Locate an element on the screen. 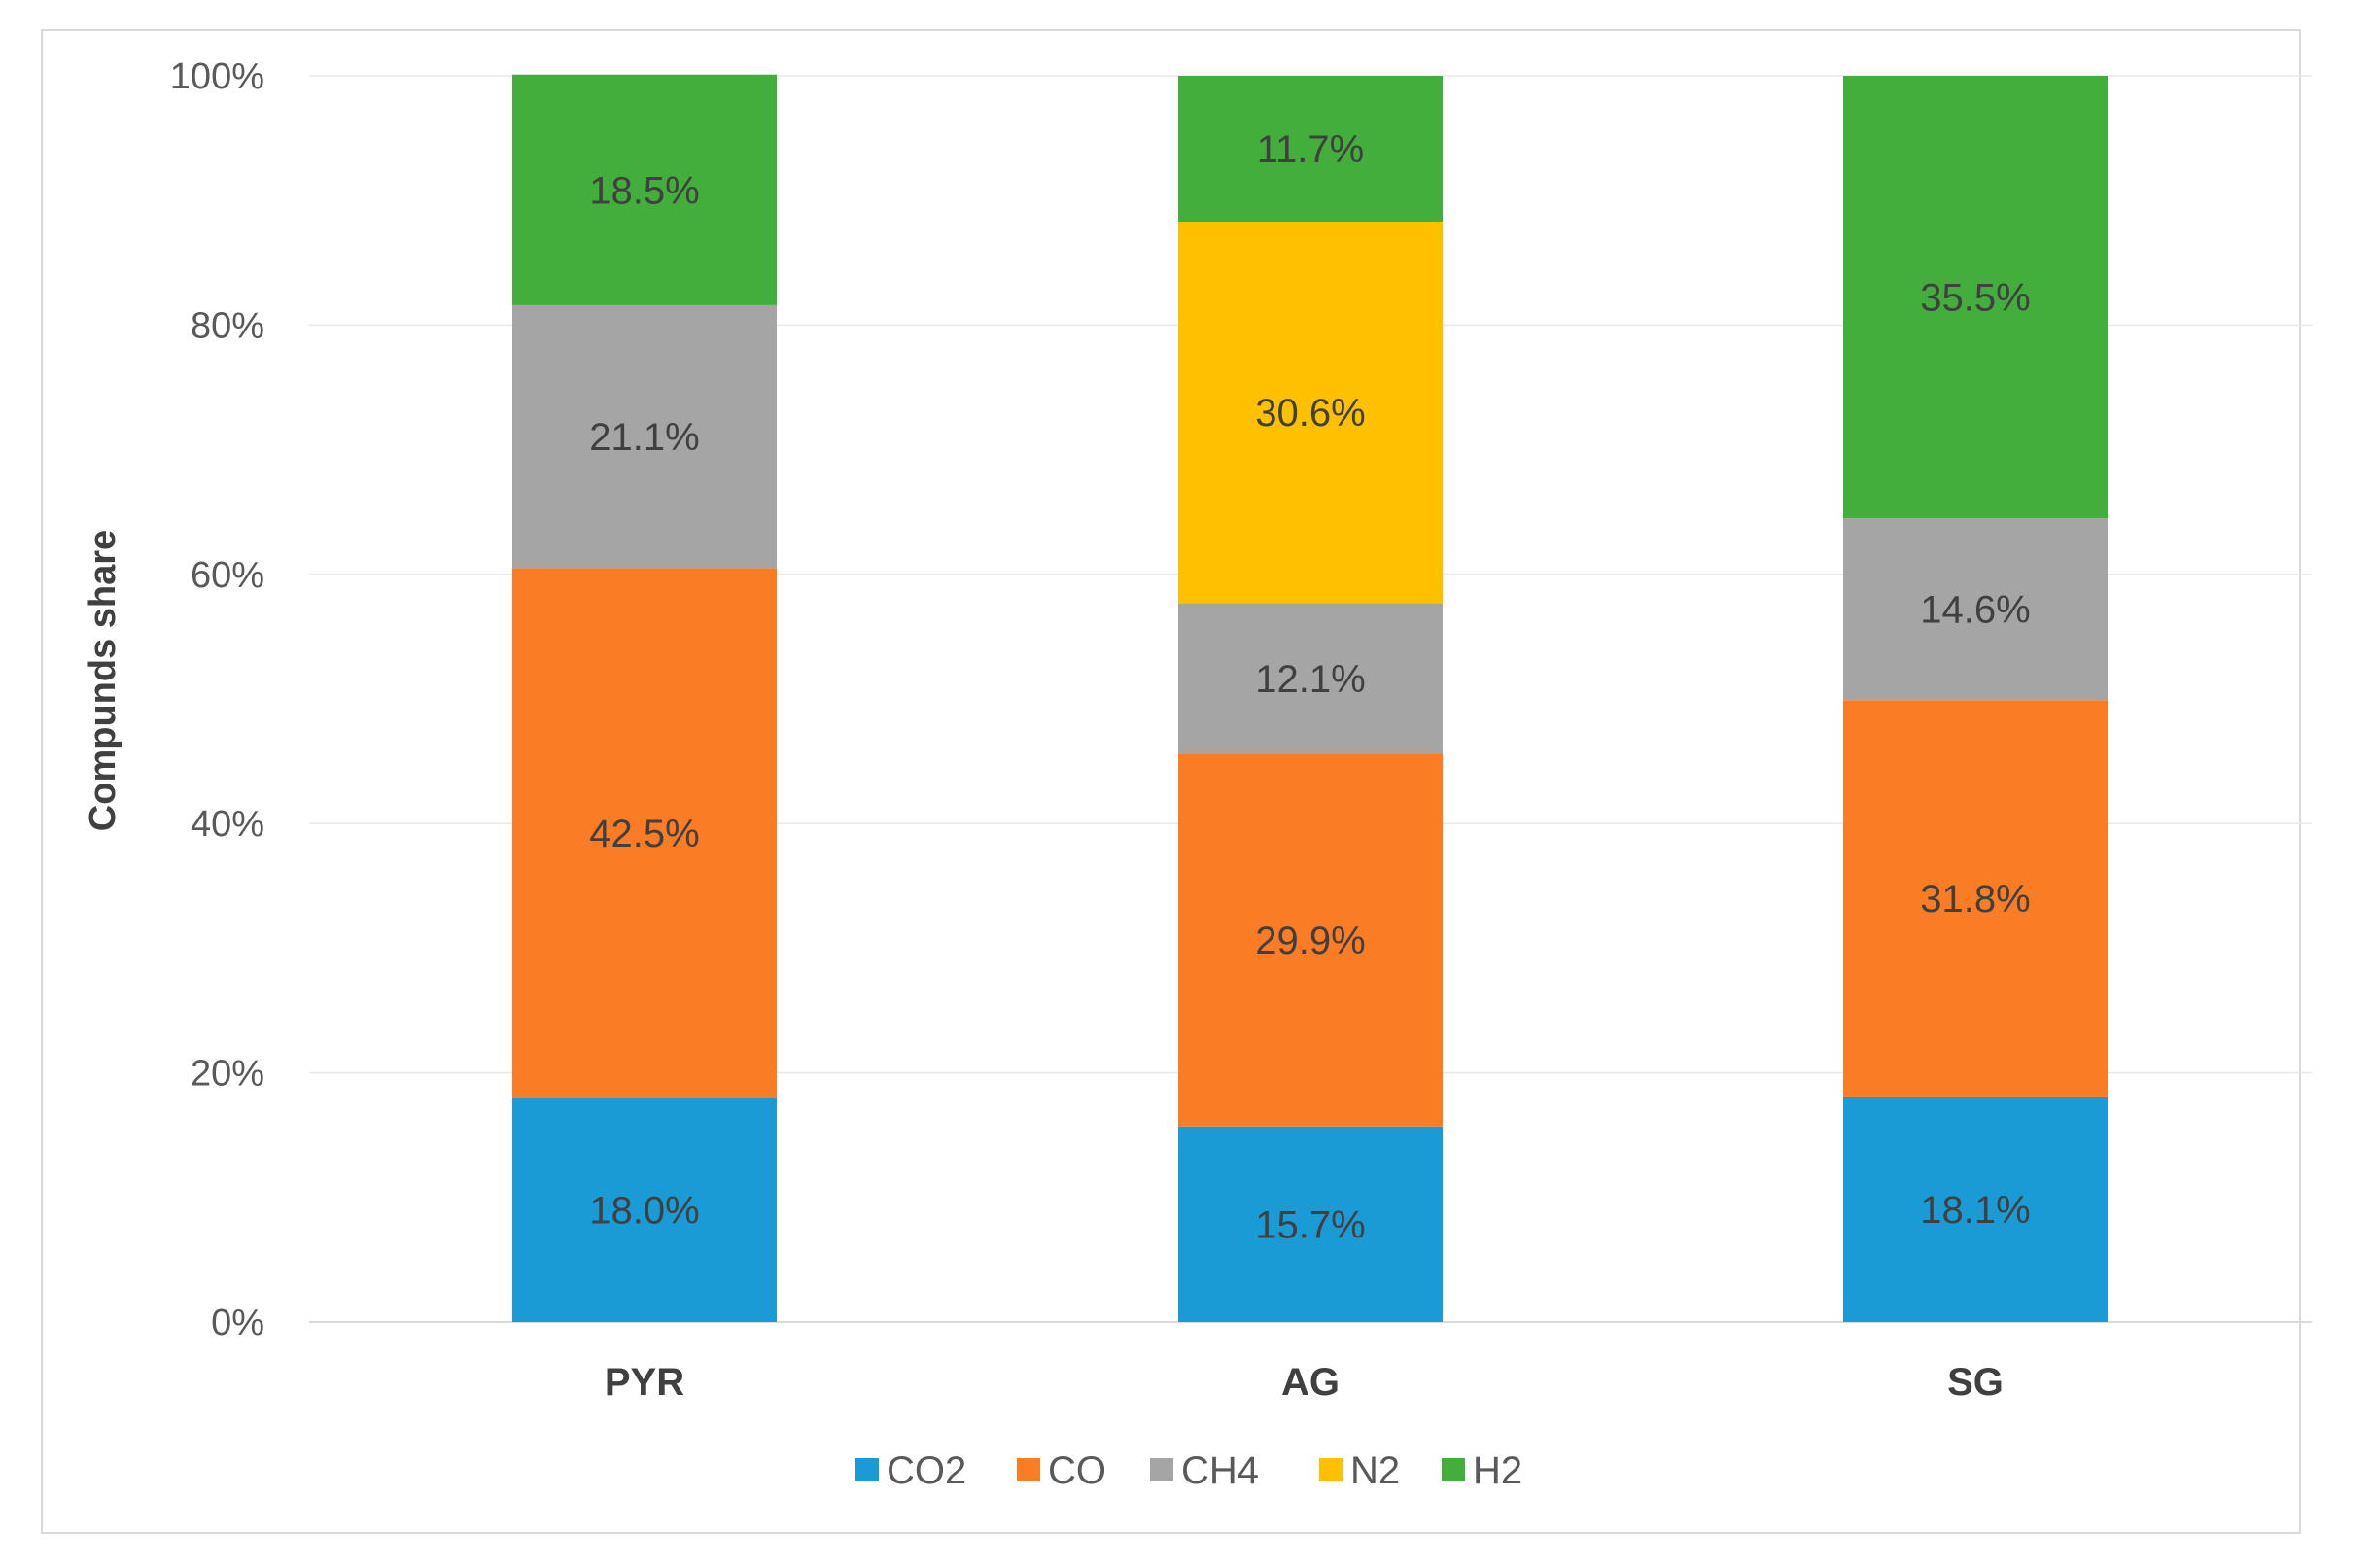 This screenshot has height=1568, width=2372. legend-item-ch4: CH4 is located at coordinates (1204, 1470).